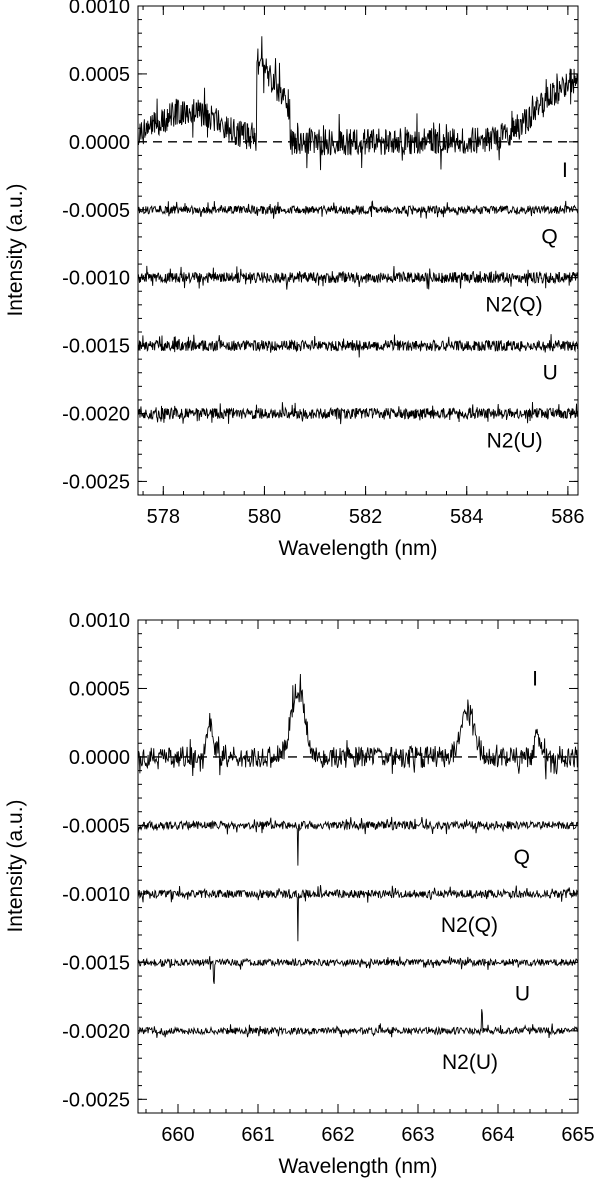 The width and height of the screenshot is (600, 1181). What do you see at coordinates (163, 517) in the screenshot?
I see `x-tick-label: 578` at bounding box center [163, 517].